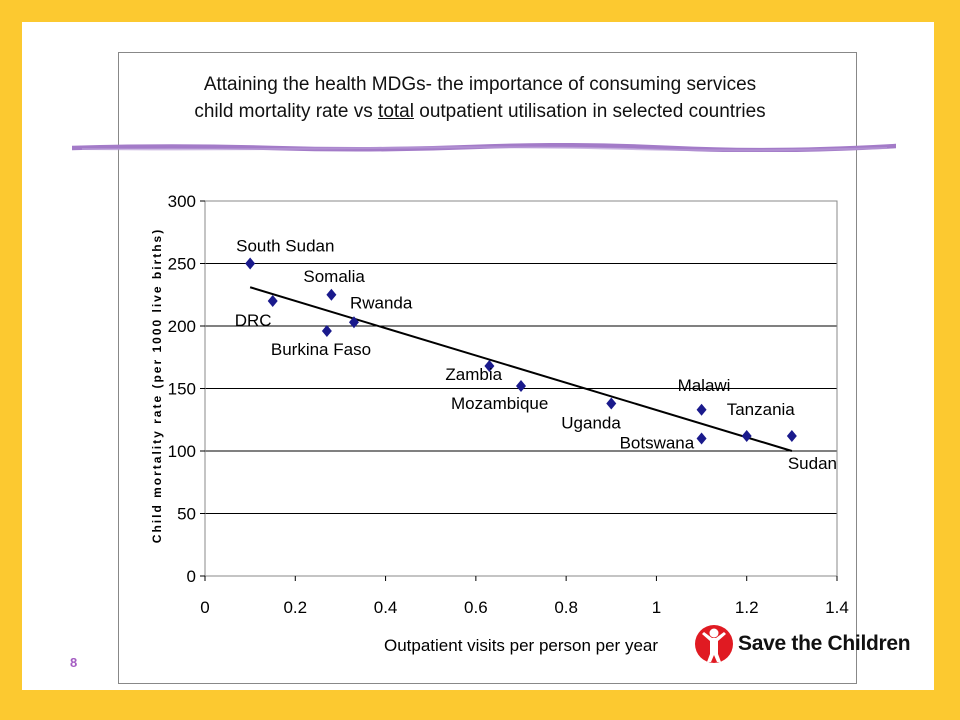  Describe the element at coordinates (186, 514) in the screenshot. I see `y-tick-label: 50` at that location.